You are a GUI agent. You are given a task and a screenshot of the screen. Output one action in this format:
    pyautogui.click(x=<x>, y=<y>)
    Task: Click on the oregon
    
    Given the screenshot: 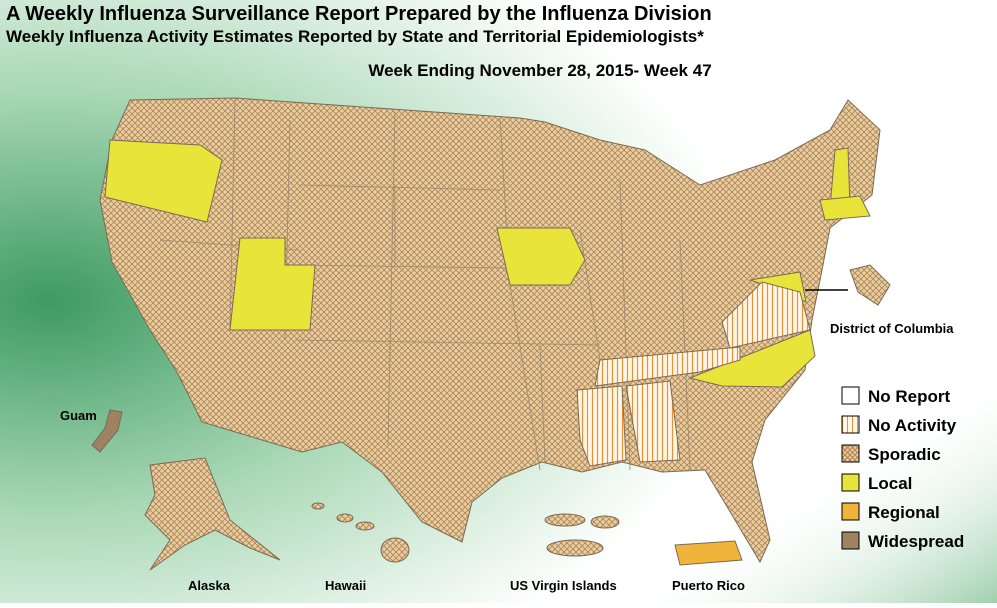 What is the action you would take?
    pyautogui.click(x=163, y=181)
    